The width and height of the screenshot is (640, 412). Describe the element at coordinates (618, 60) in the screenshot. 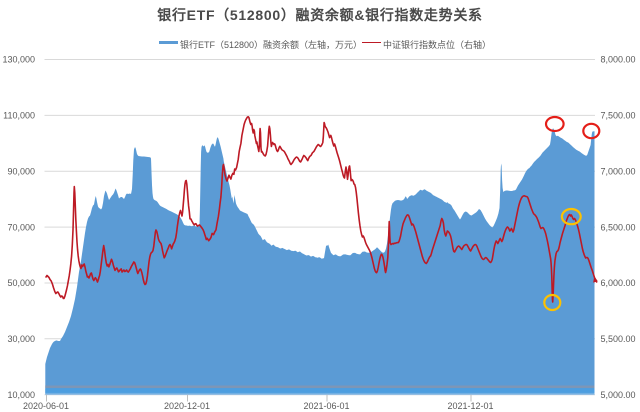

I see `svg-text: 8,000.00` at that location.